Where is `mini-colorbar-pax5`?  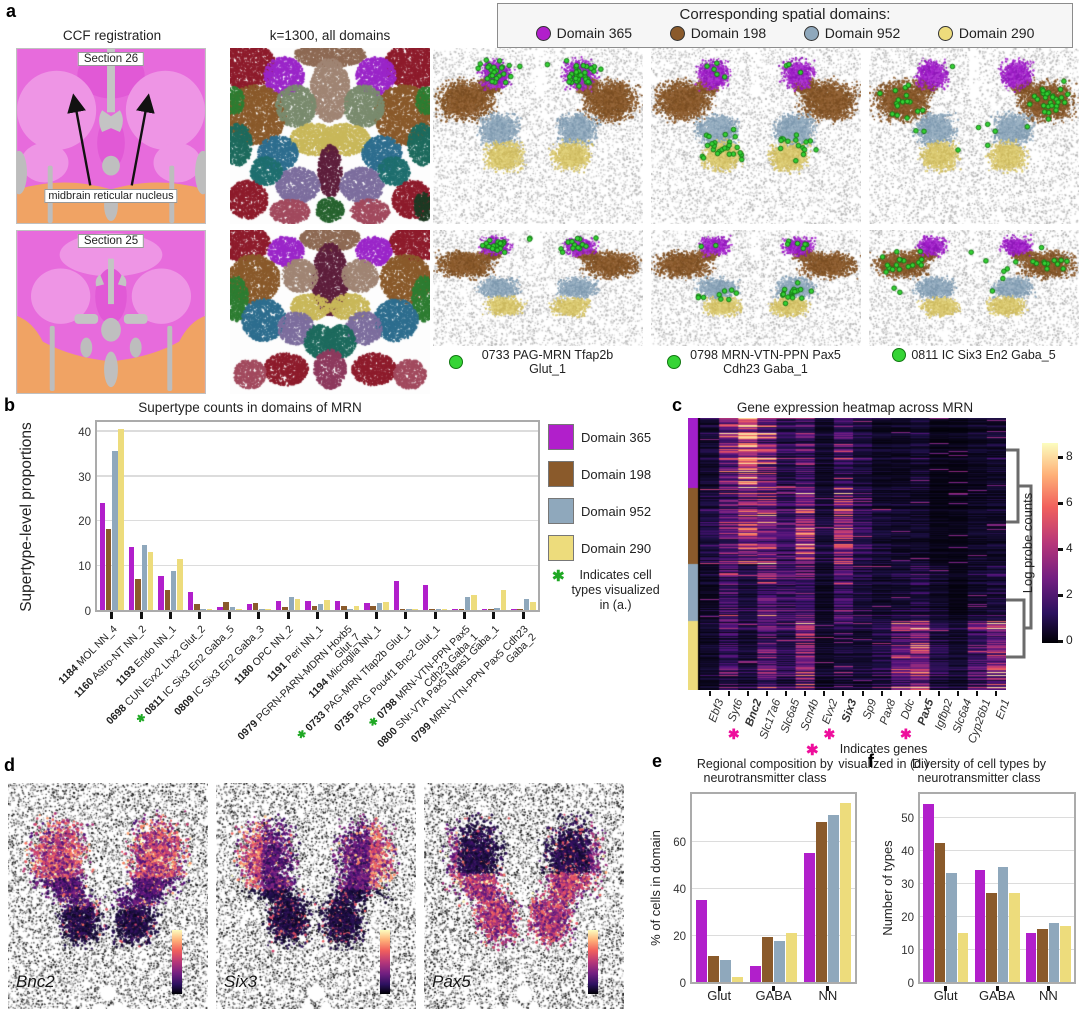 mini-colorbar-pax5 is located at coordinates (593, 962).